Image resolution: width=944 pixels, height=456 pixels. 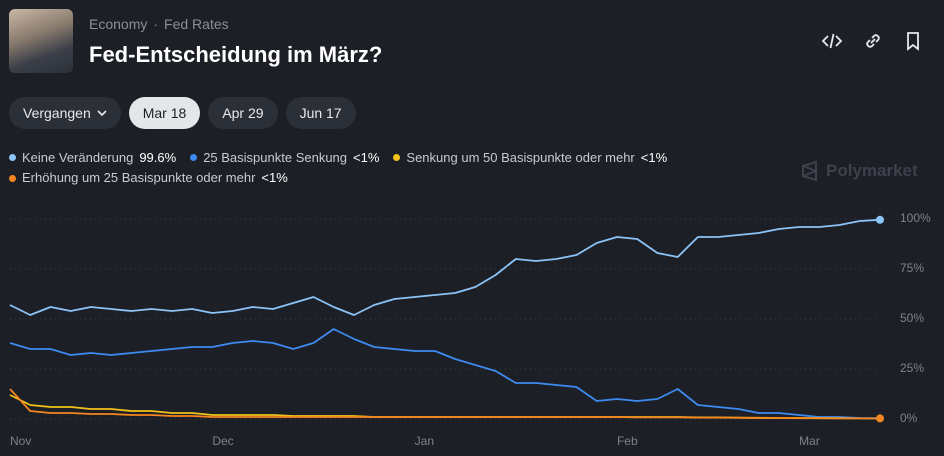 What do you see at coordinates (520, 157) in the screenshot?
I see `legend-name: Senkung um 50 Basispunkte oder mehr` at bounding box center [520, 157].